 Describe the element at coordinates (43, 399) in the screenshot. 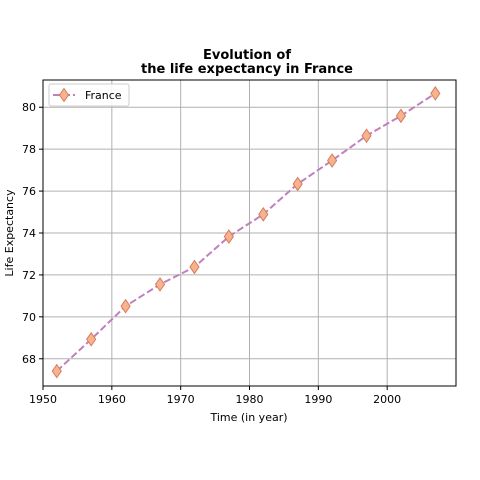

I see `x-tick-label: 1950` at that location.